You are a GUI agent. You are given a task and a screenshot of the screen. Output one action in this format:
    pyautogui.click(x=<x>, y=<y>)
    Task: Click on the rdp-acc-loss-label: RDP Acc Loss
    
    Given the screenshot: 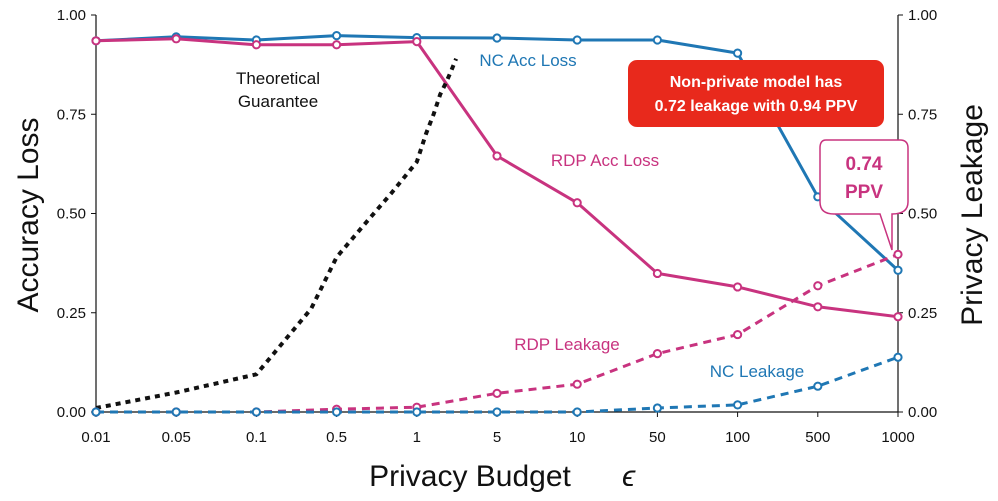 What is the action you would take?
    pyautogui.click(x=605, y=160)
    